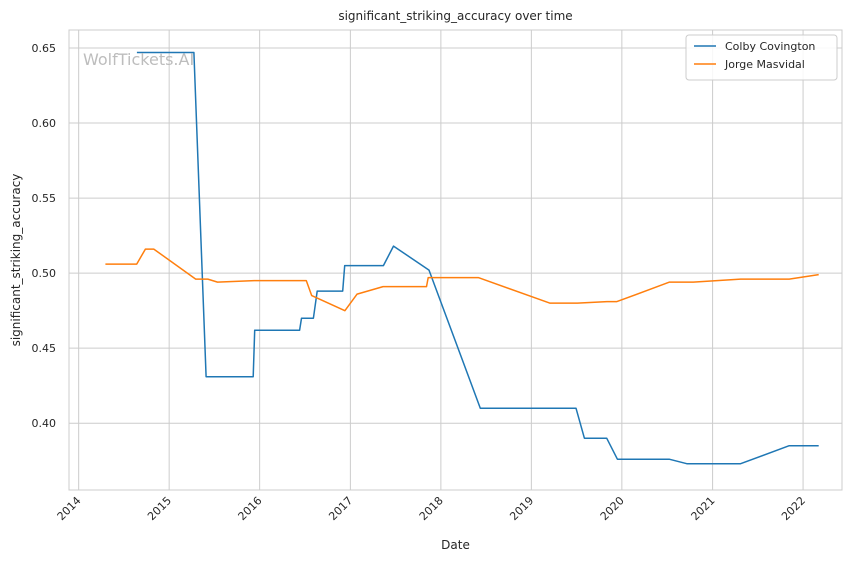  Describe the element at coordinates (44, 48) in the screenshot. I see `y-tick-label: 0.65` at that location.